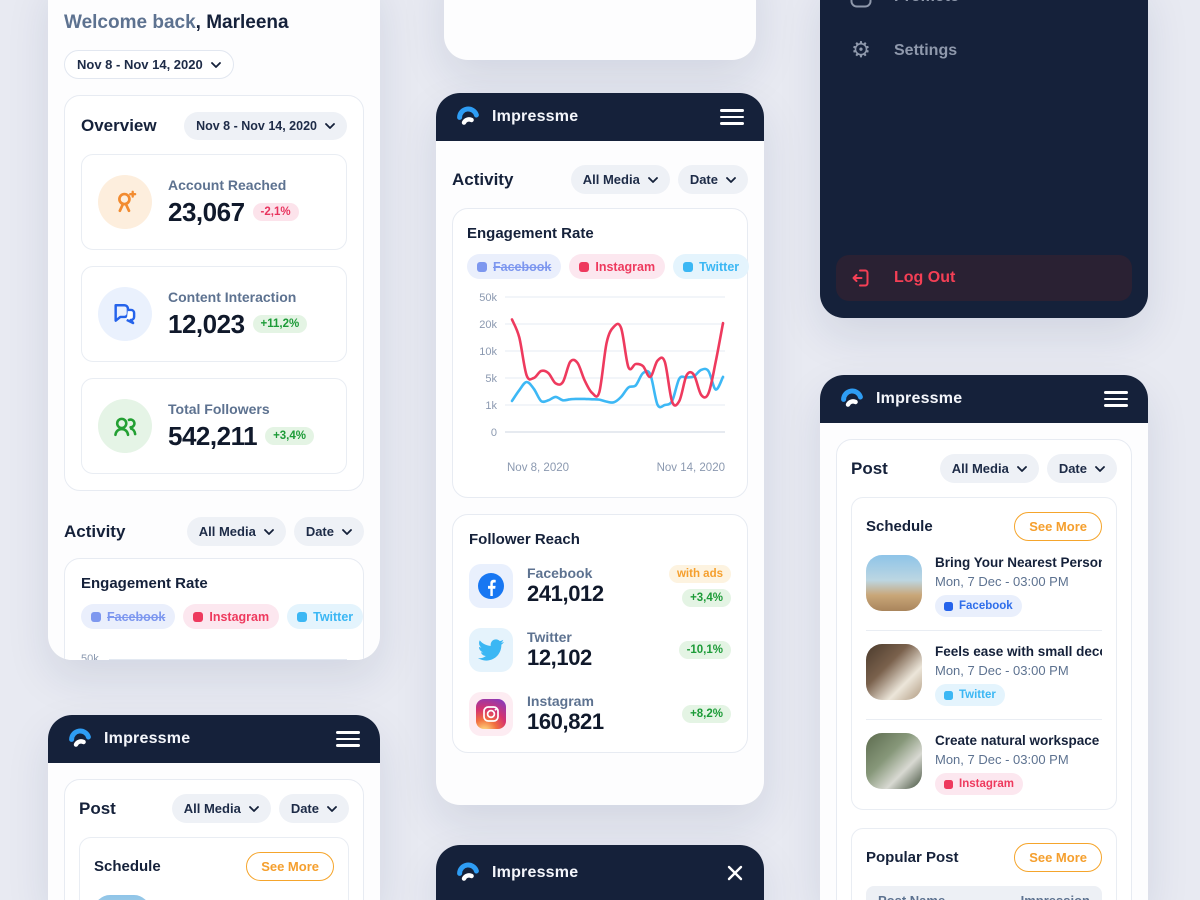 The height and width of the screenshot is (900, 1200). I want to click on close-icon, so click(735, 873).